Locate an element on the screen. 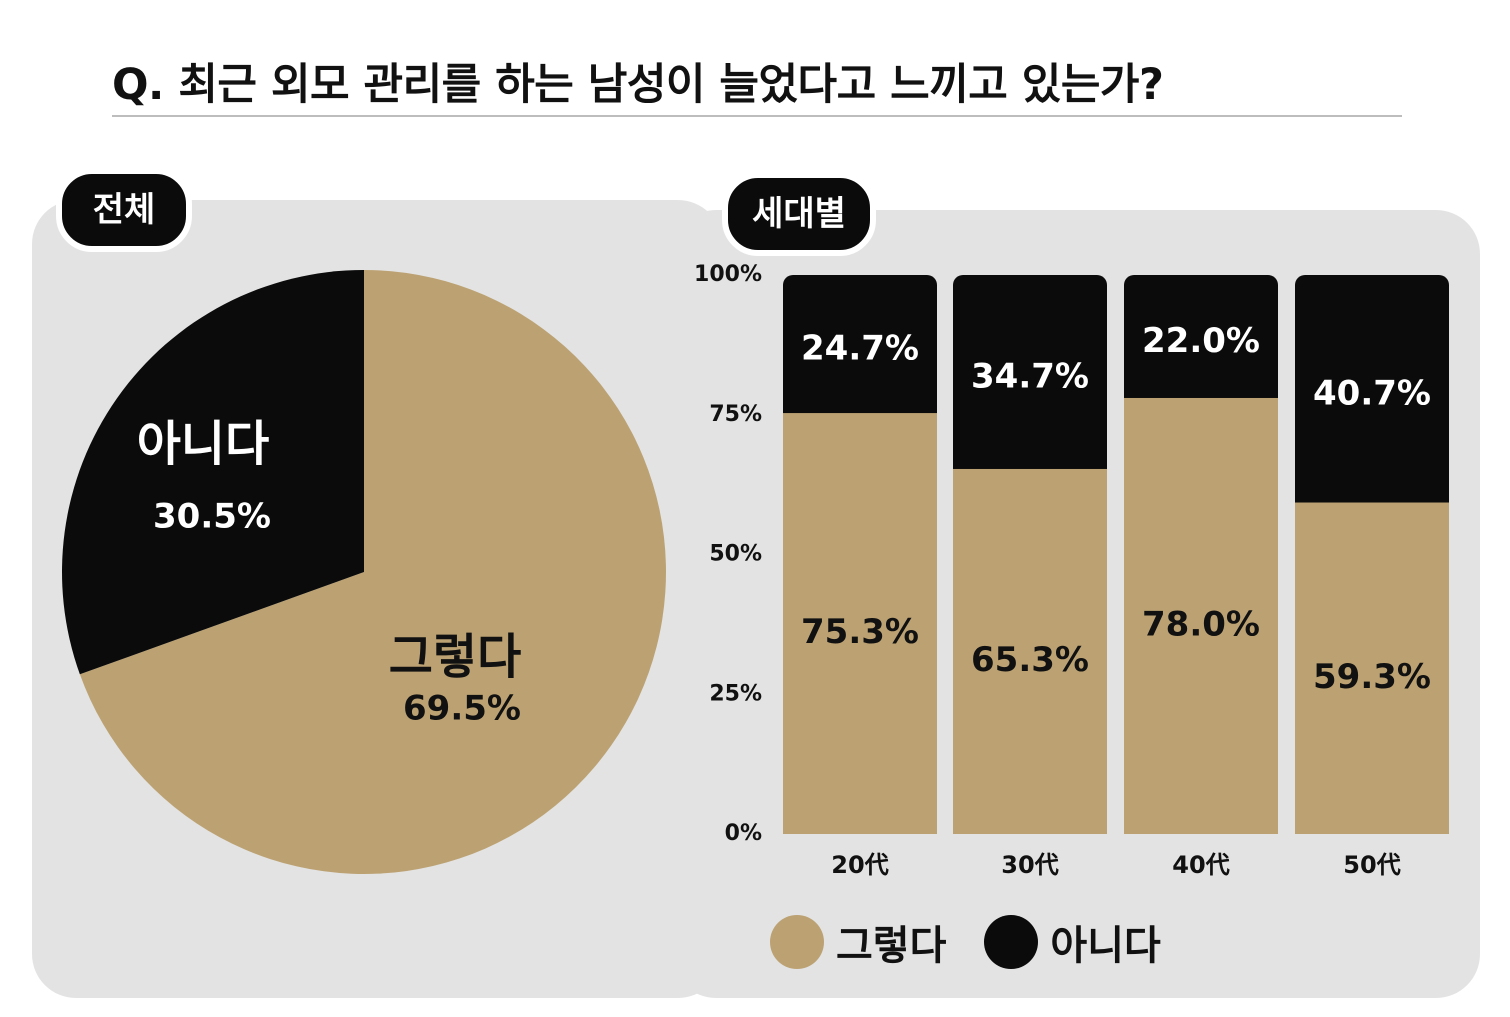  y-tick-label: 0% is located at coordinates (743, 833).